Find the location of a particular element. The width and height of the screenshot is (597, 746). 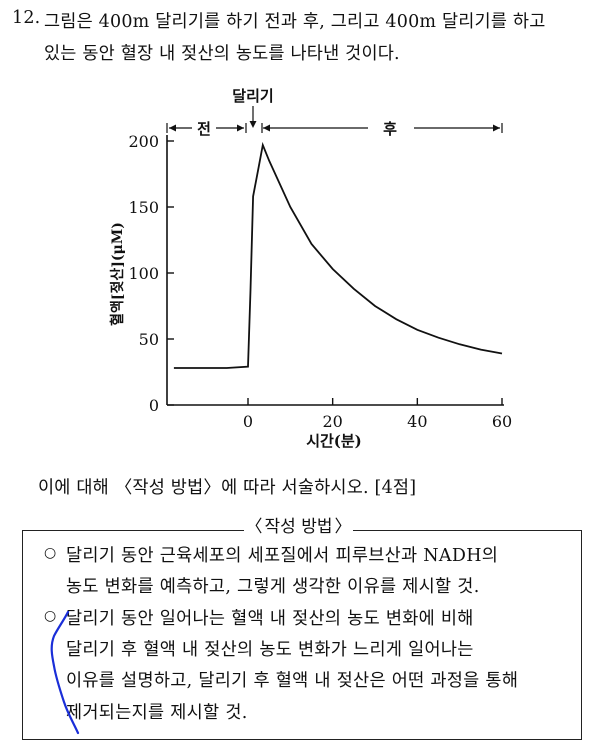

x-axis-label: 시간(분) is located at coordinates (334, 441).